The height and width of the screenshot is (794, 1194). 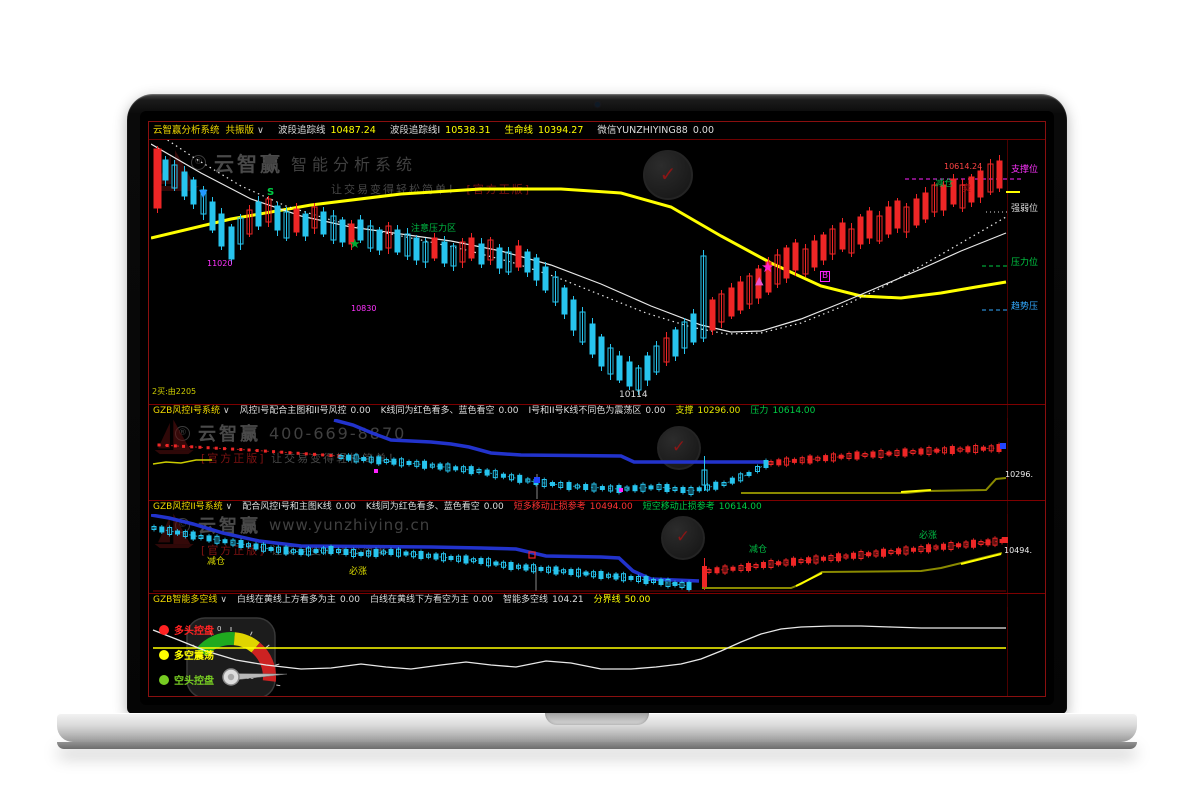 I want to click on rise-mark-green: 必涨, so click(x=928, y=536).